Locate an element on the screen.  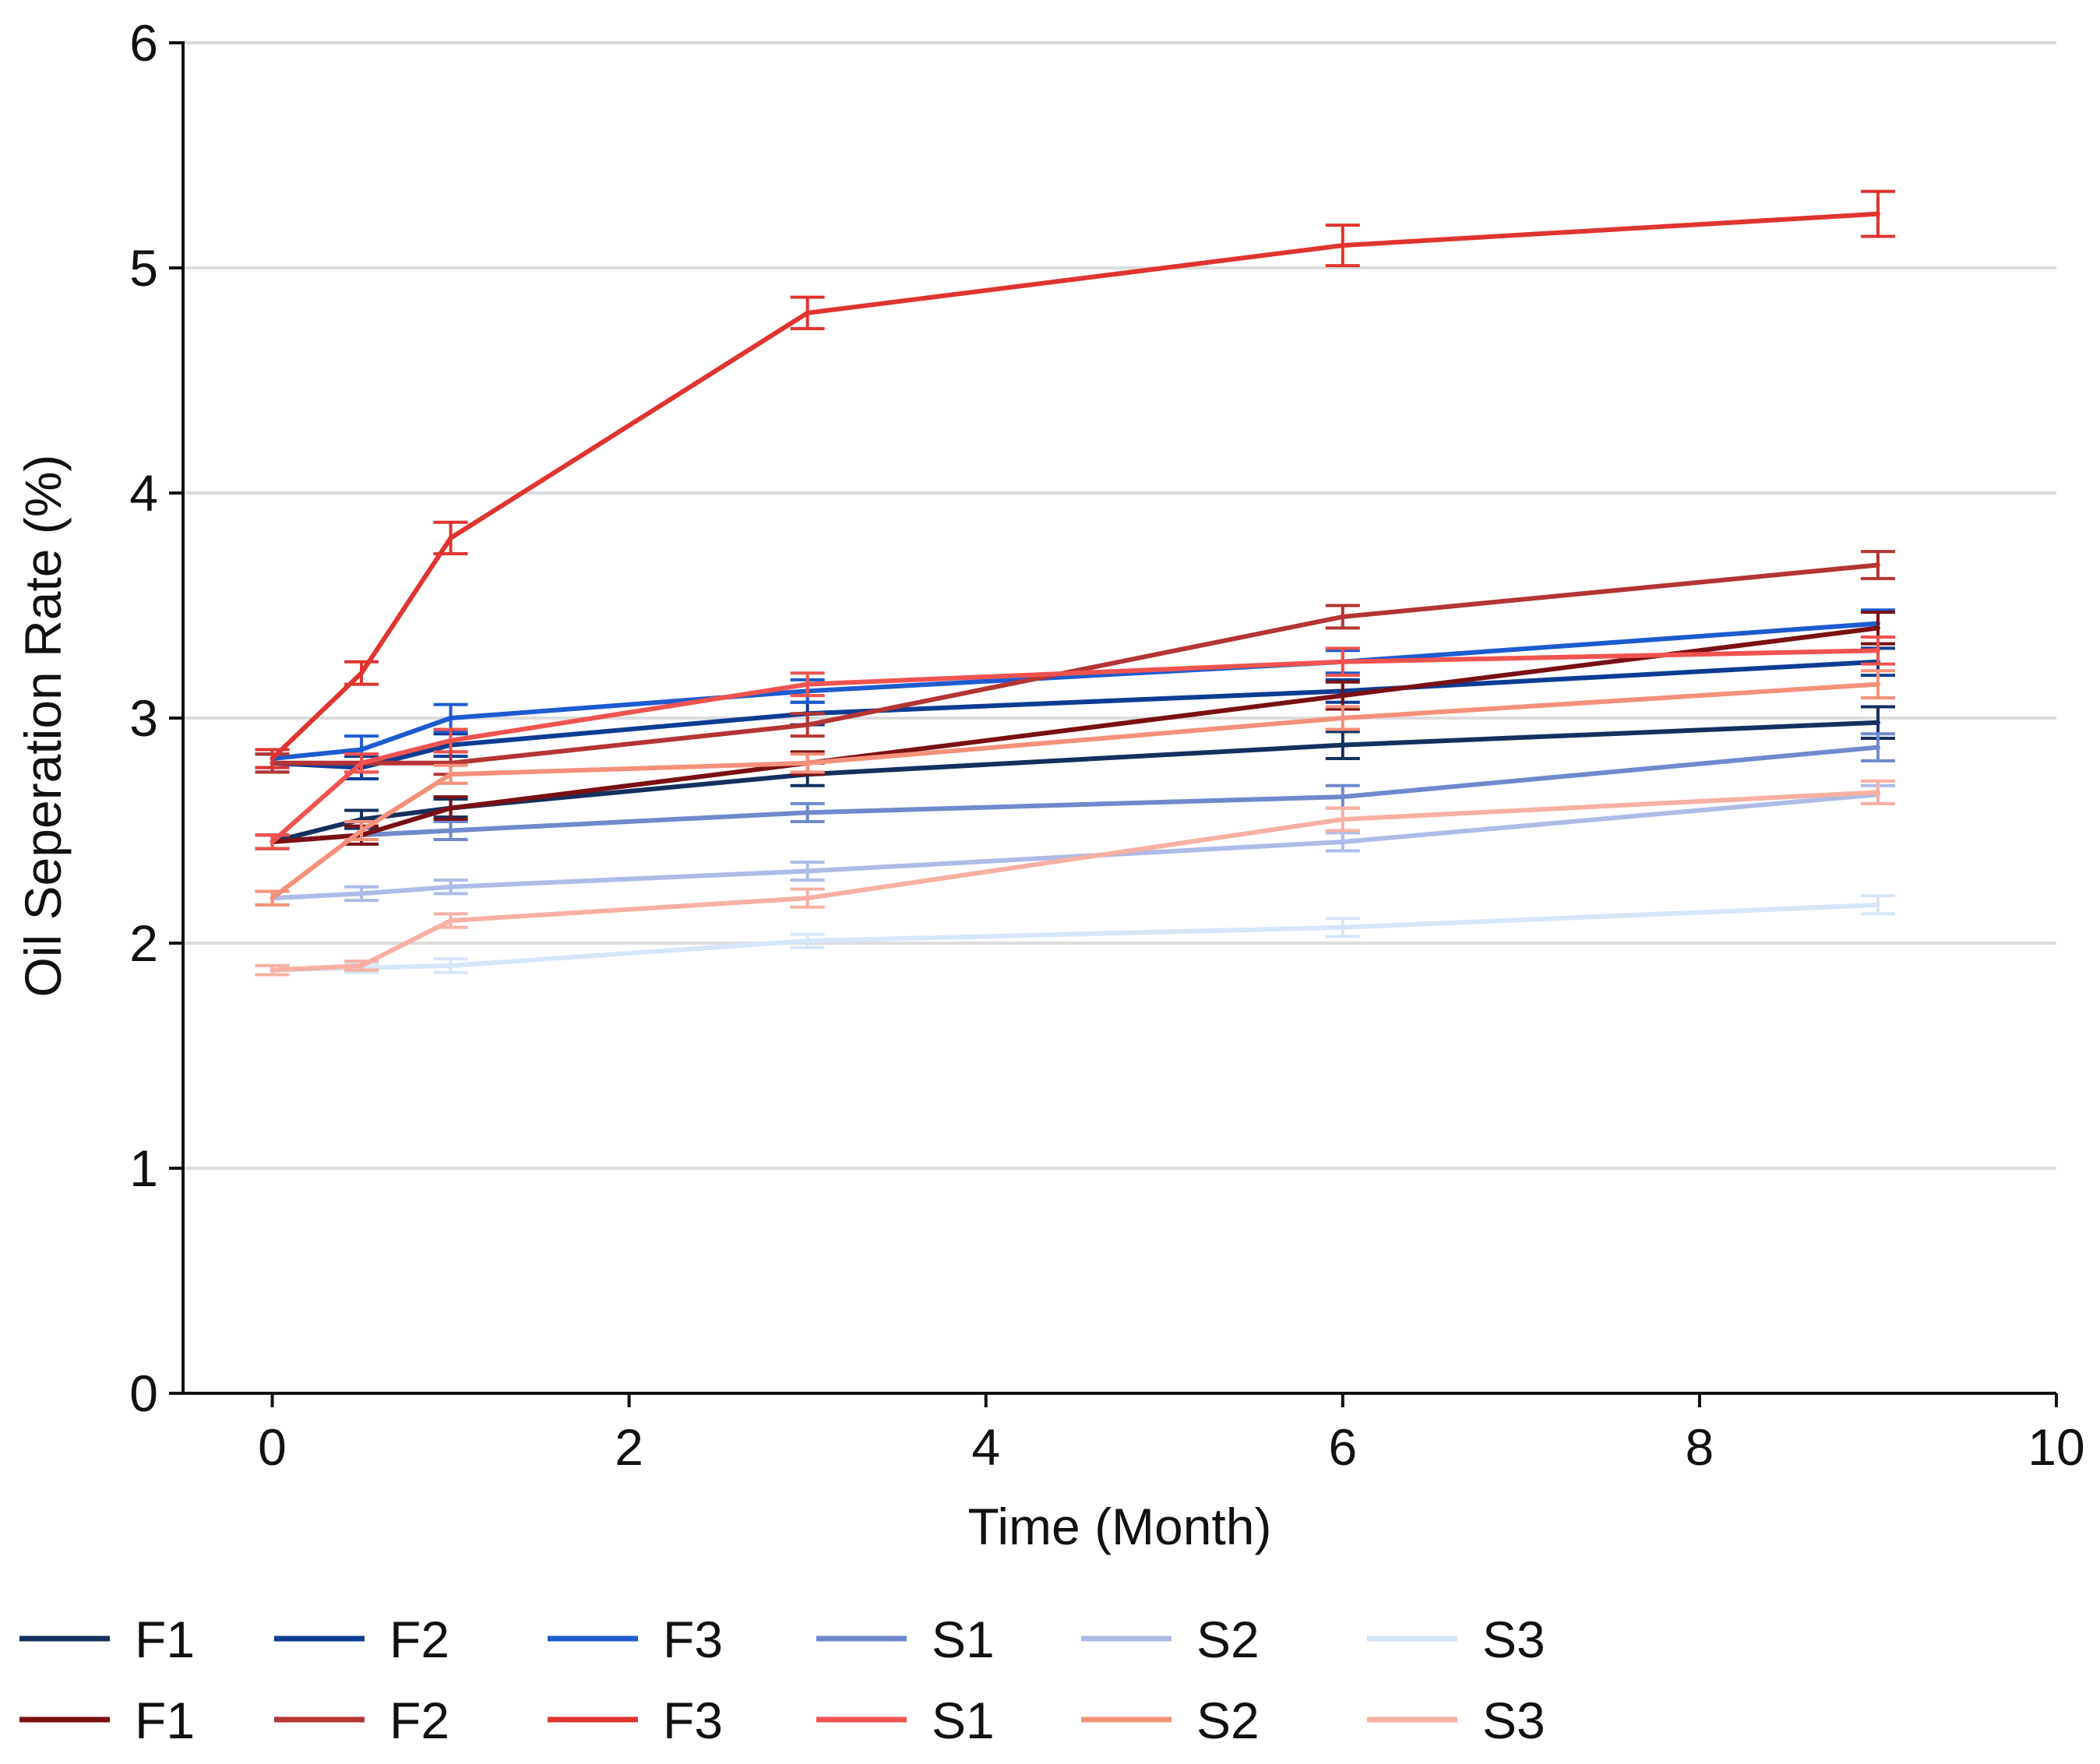
y-axis-title: Oil Seperation Rate (%) is located at coordinates (43, 726).